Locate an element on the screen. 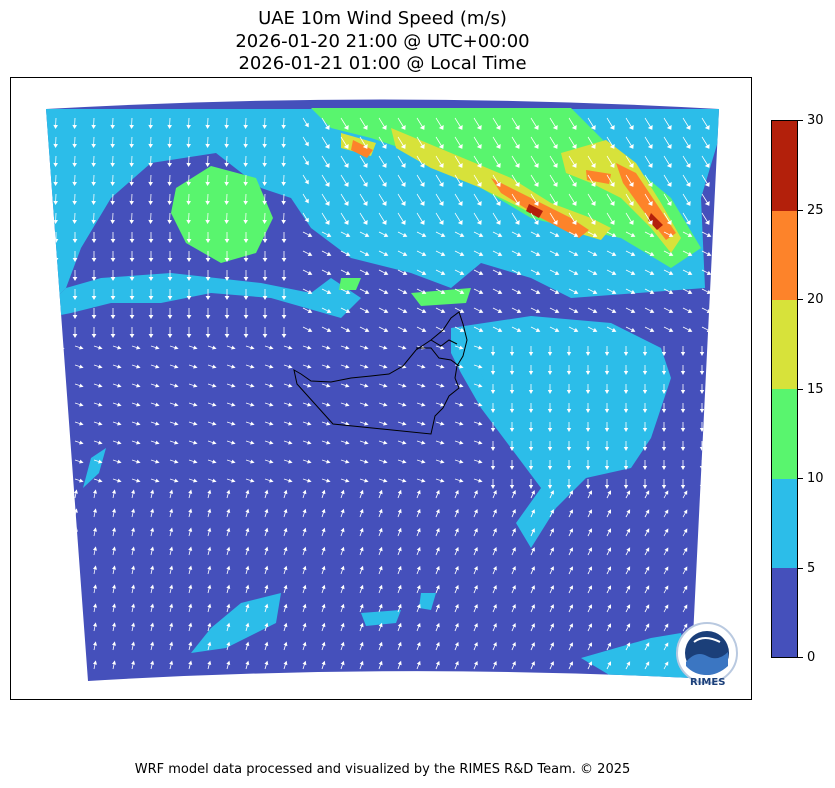 The image size is (835, 788). colorbar-tick-label: 30 is located at coordinates (815, 120).